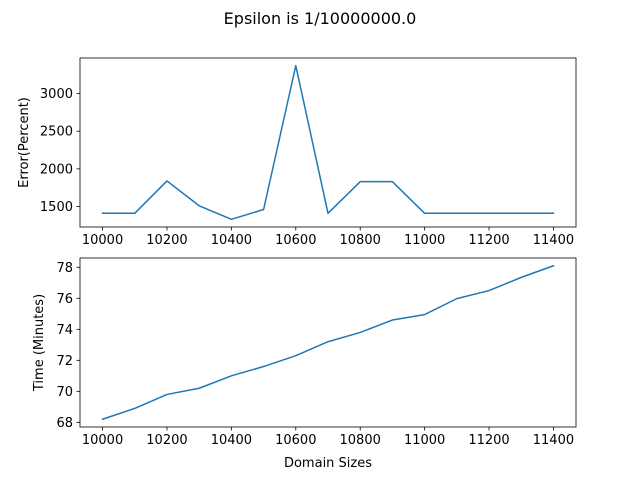 Image resolution: width=640 pixels, height=480 pixels. What do you see at coordinates (56, 132) in the screenshot?
I see `error-y-tick-label: 2500` at bounding box center [56, 132].